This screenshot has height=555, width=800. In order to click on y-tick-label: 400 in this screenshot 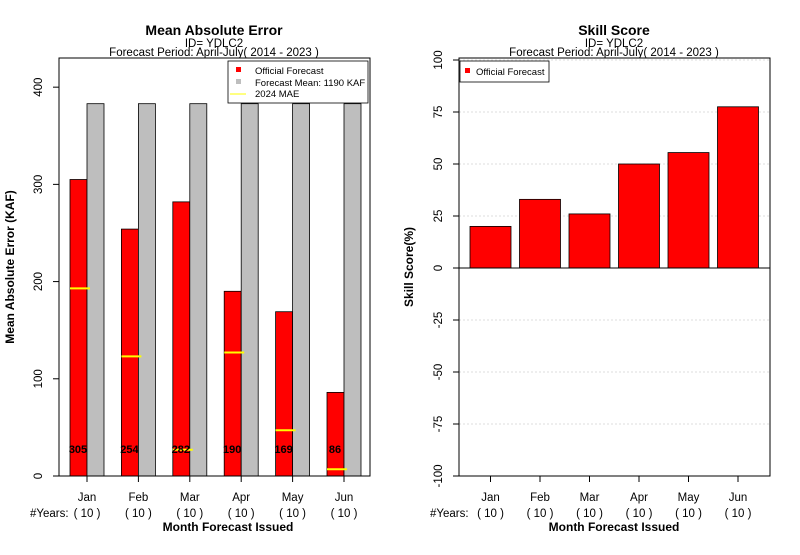, I will do `click(39, 87)`.